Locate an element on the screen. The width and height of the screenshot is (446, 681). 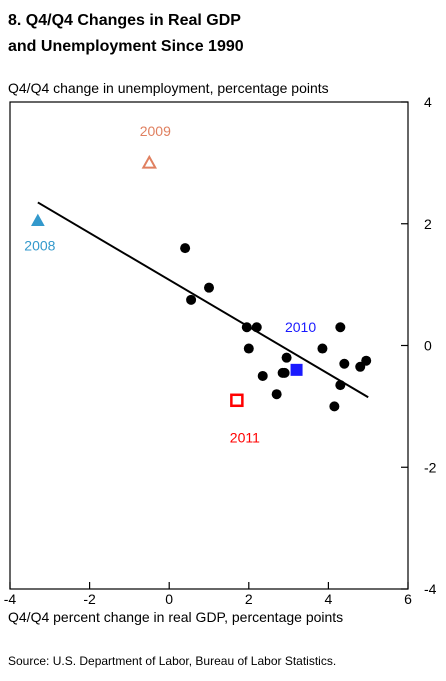
highlight-marker-2011 is located at coordinates (237, 400).